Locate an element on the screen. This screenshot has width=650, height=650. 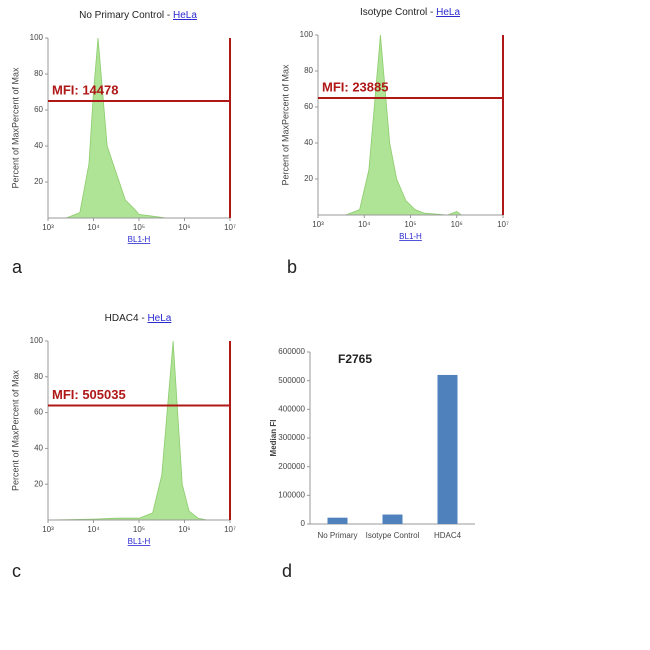
y-tick-label: 400000 is located at coordinates (291, 408).